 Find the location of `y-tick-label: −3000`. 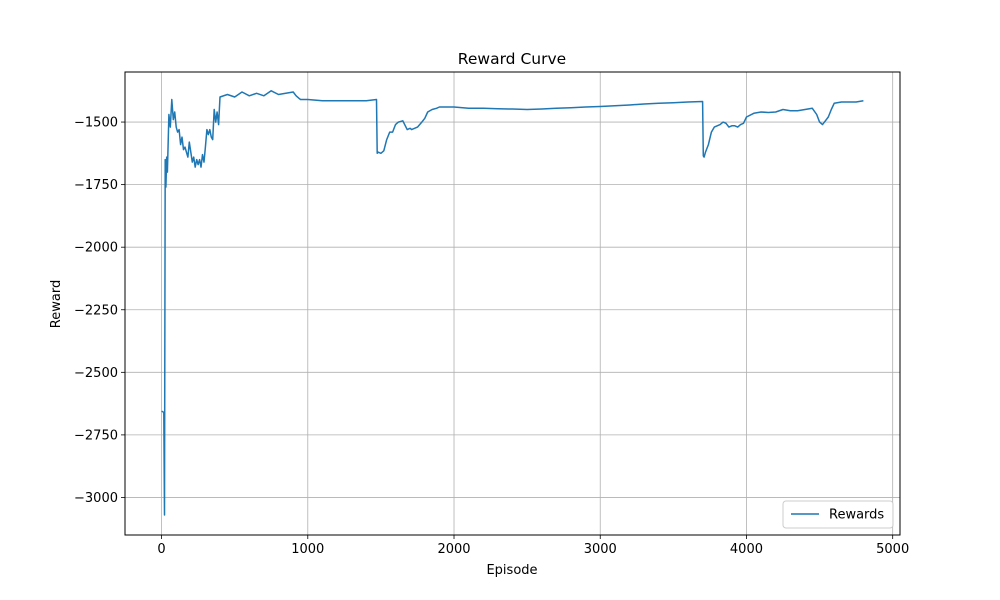

y-tick-label: −3000 is located at coordinates (96, 498).